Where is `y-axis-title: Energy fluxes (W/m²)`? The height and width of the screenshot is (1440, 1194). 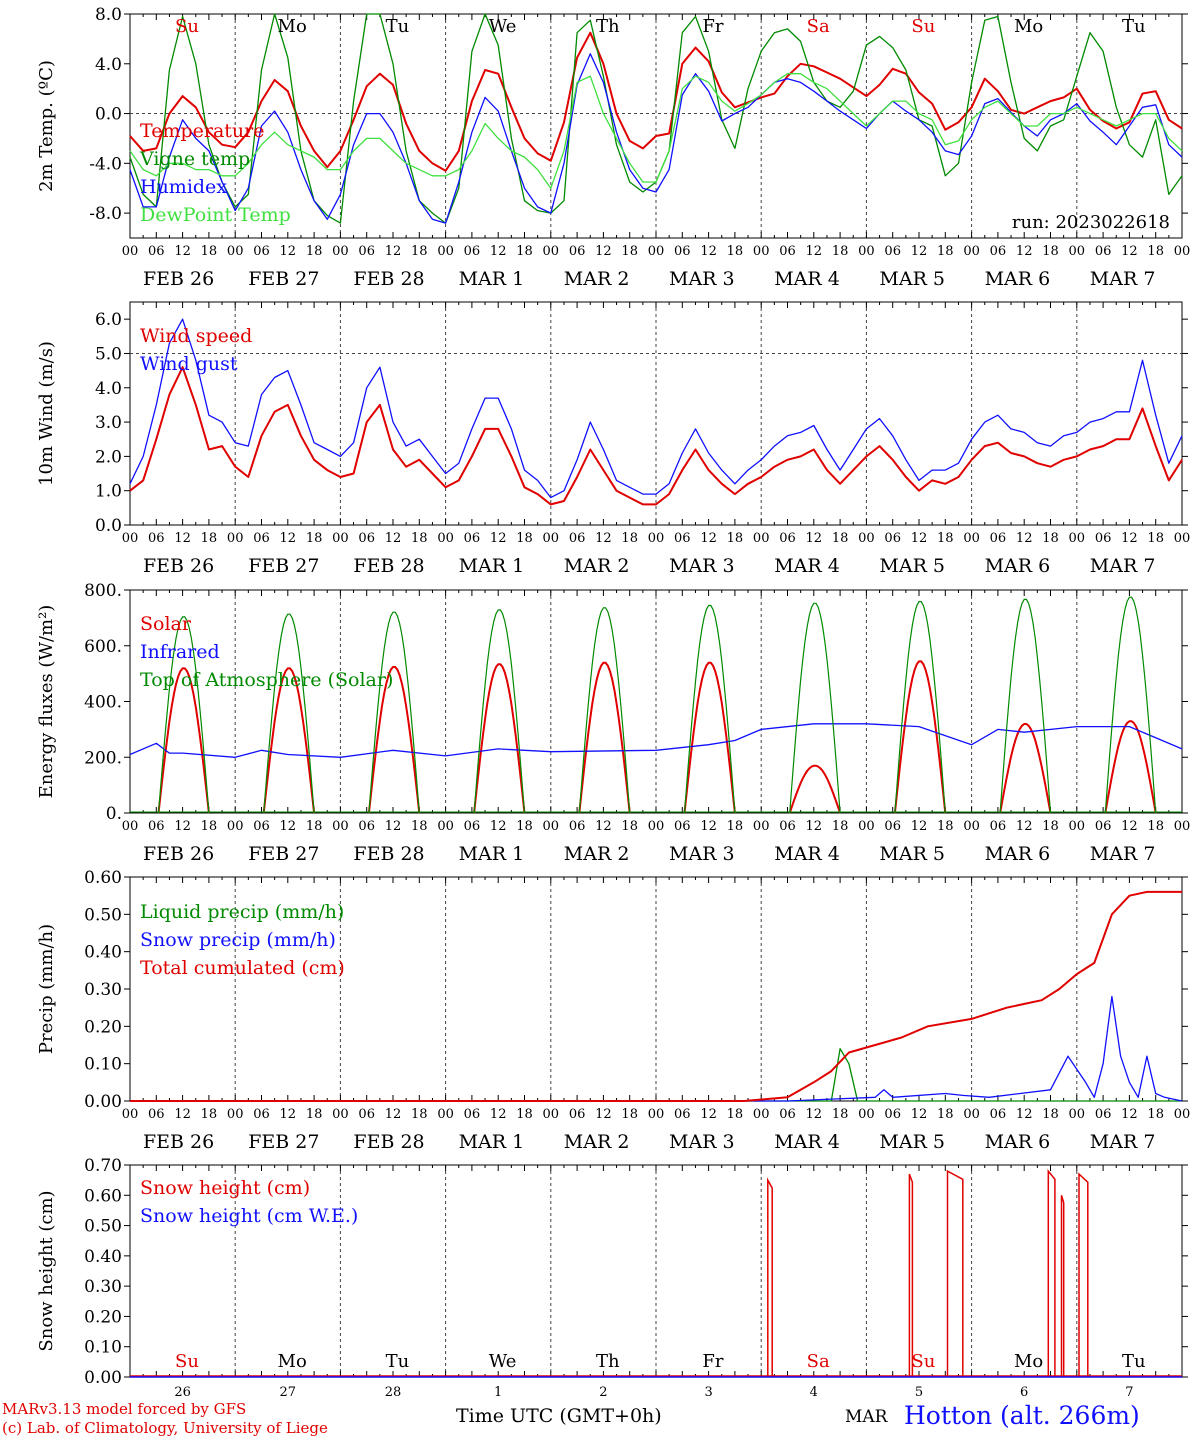
y-axis-title: Energy fluxes (W/m²) is located at coordinates (46, 702).